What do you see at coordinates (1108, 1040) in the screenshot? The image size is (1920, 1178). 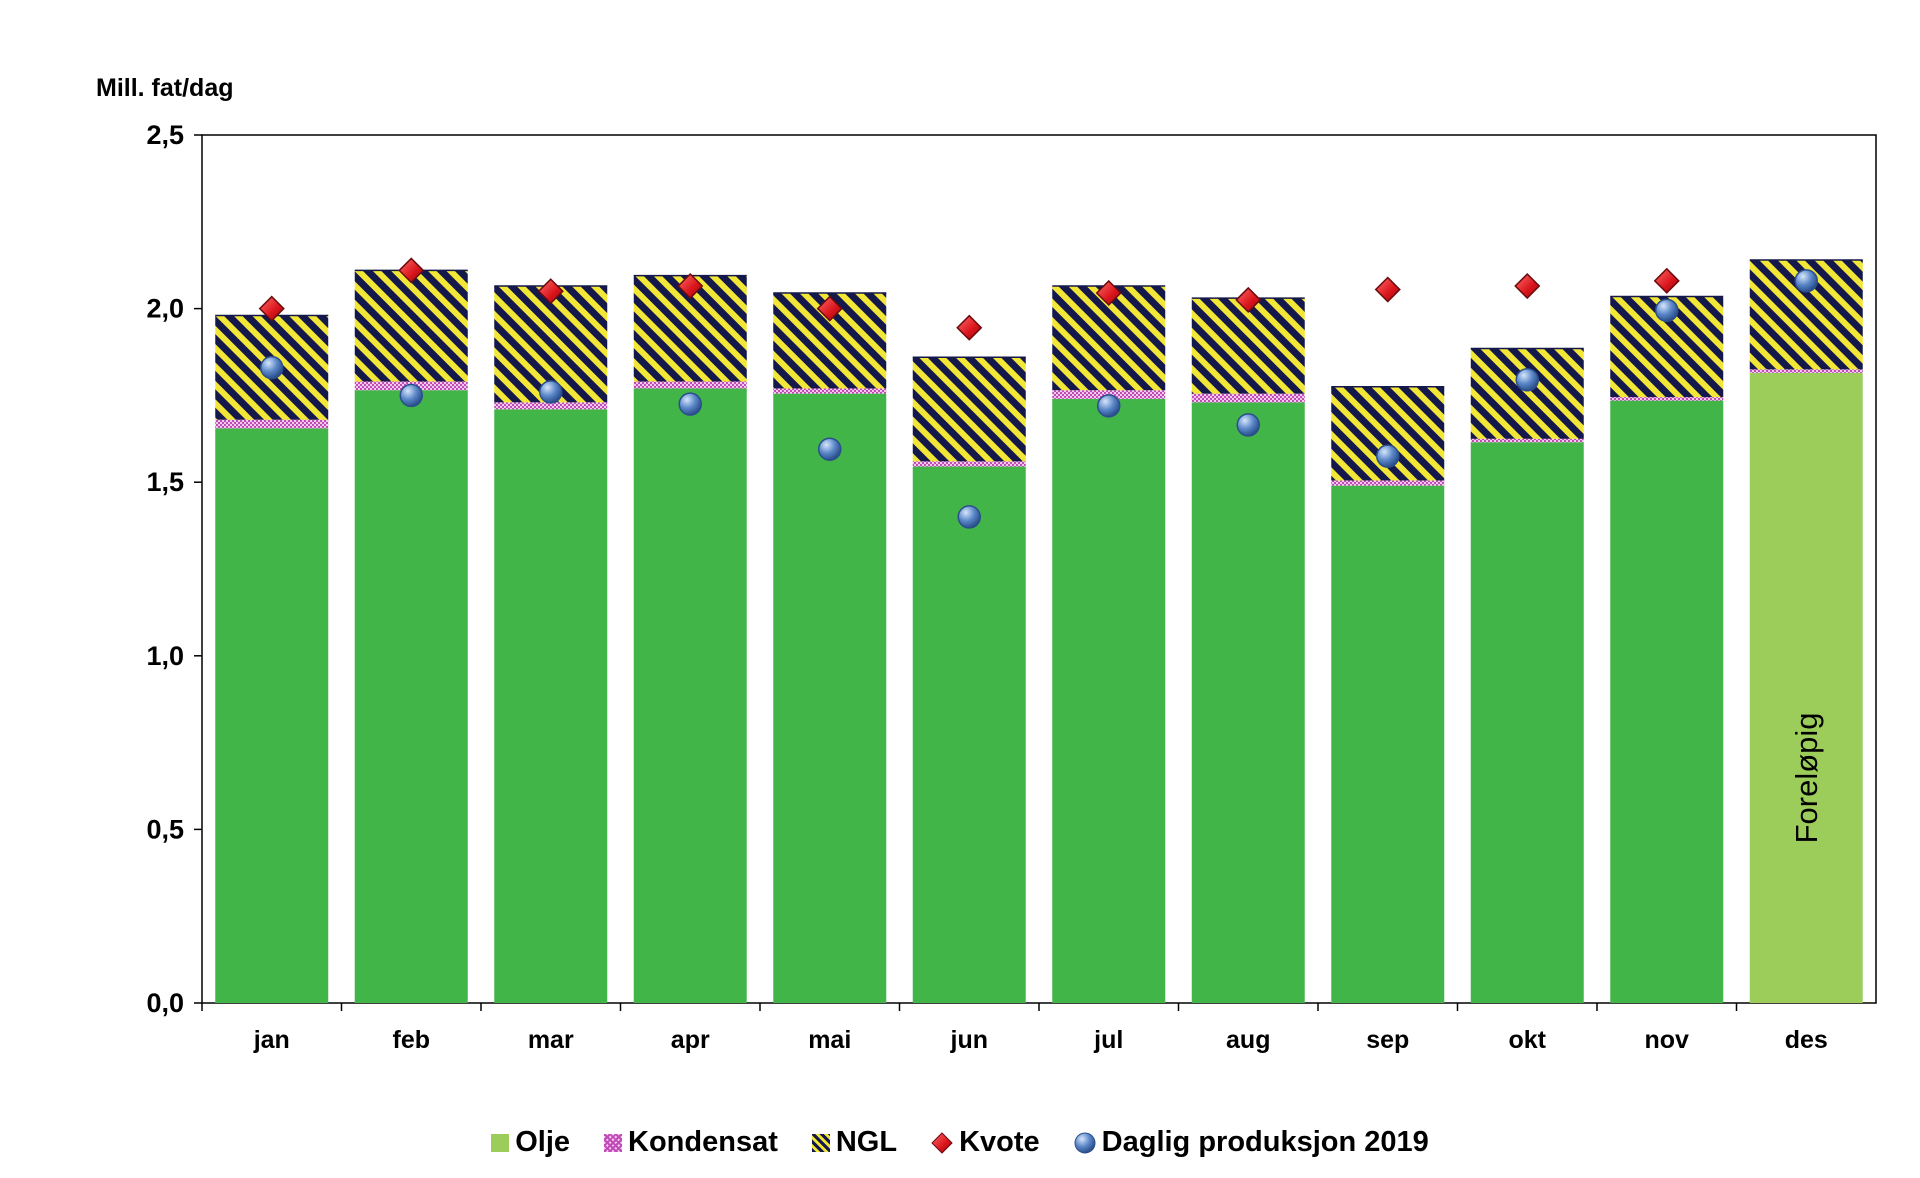 I see `x-category-label: jul` at bounding box center [1108, 1040].